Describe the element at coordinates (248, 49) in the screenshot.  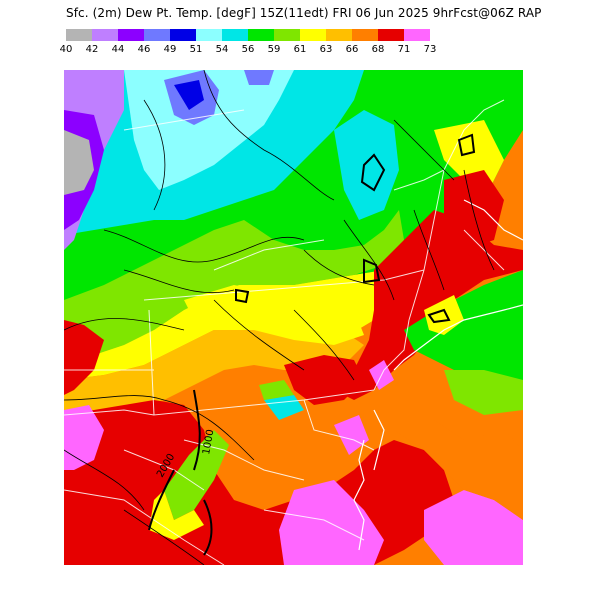
I see `legend-label: 56` at that location.